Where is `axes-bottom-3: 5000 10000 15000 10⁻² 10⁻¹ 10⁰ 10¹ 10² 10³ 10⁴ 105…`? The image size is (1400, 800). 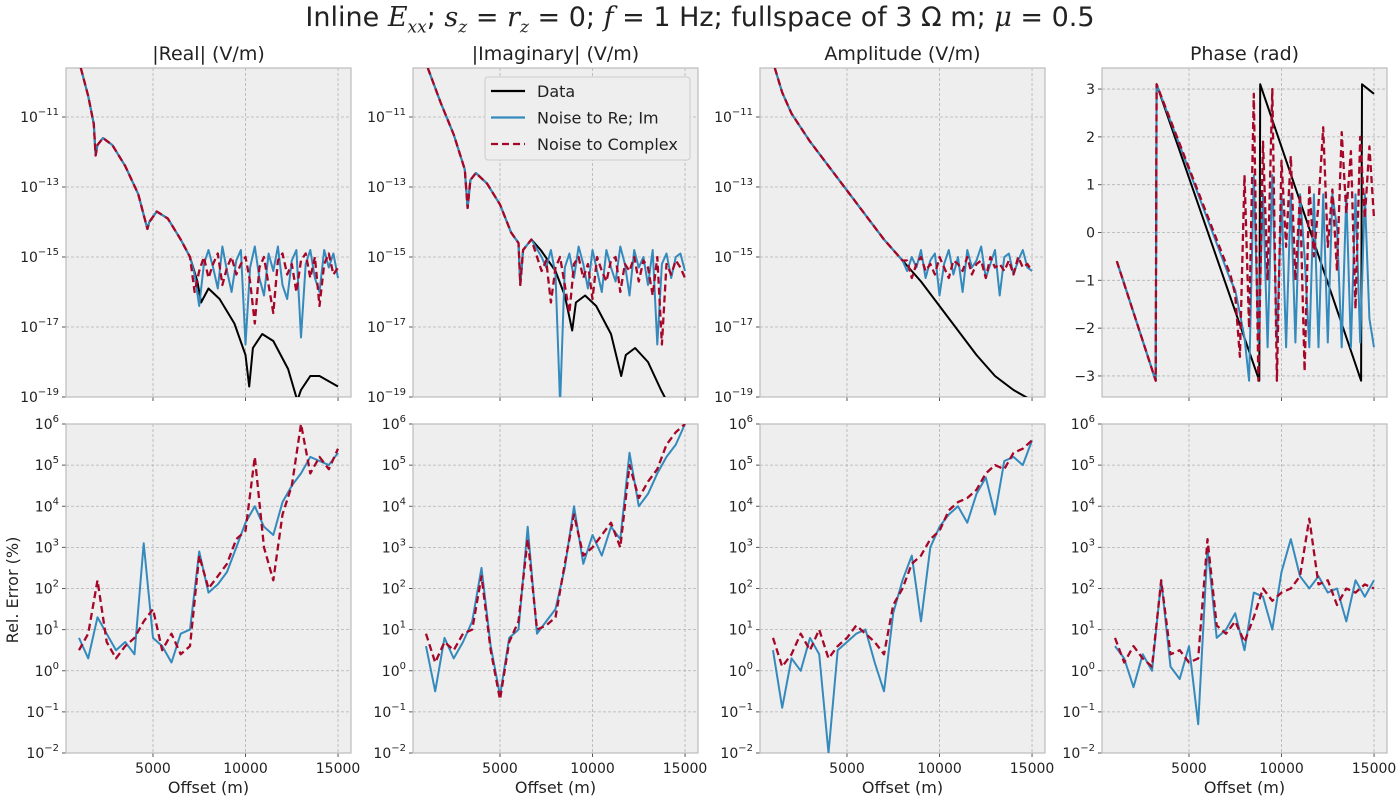
axes-bottom-3: 5000 10000 15000 10⁻² 10⁻¹ 10⁰ 10¹ 10² 10³ 10⁴ 105… is located at coordinates (1229, 605).